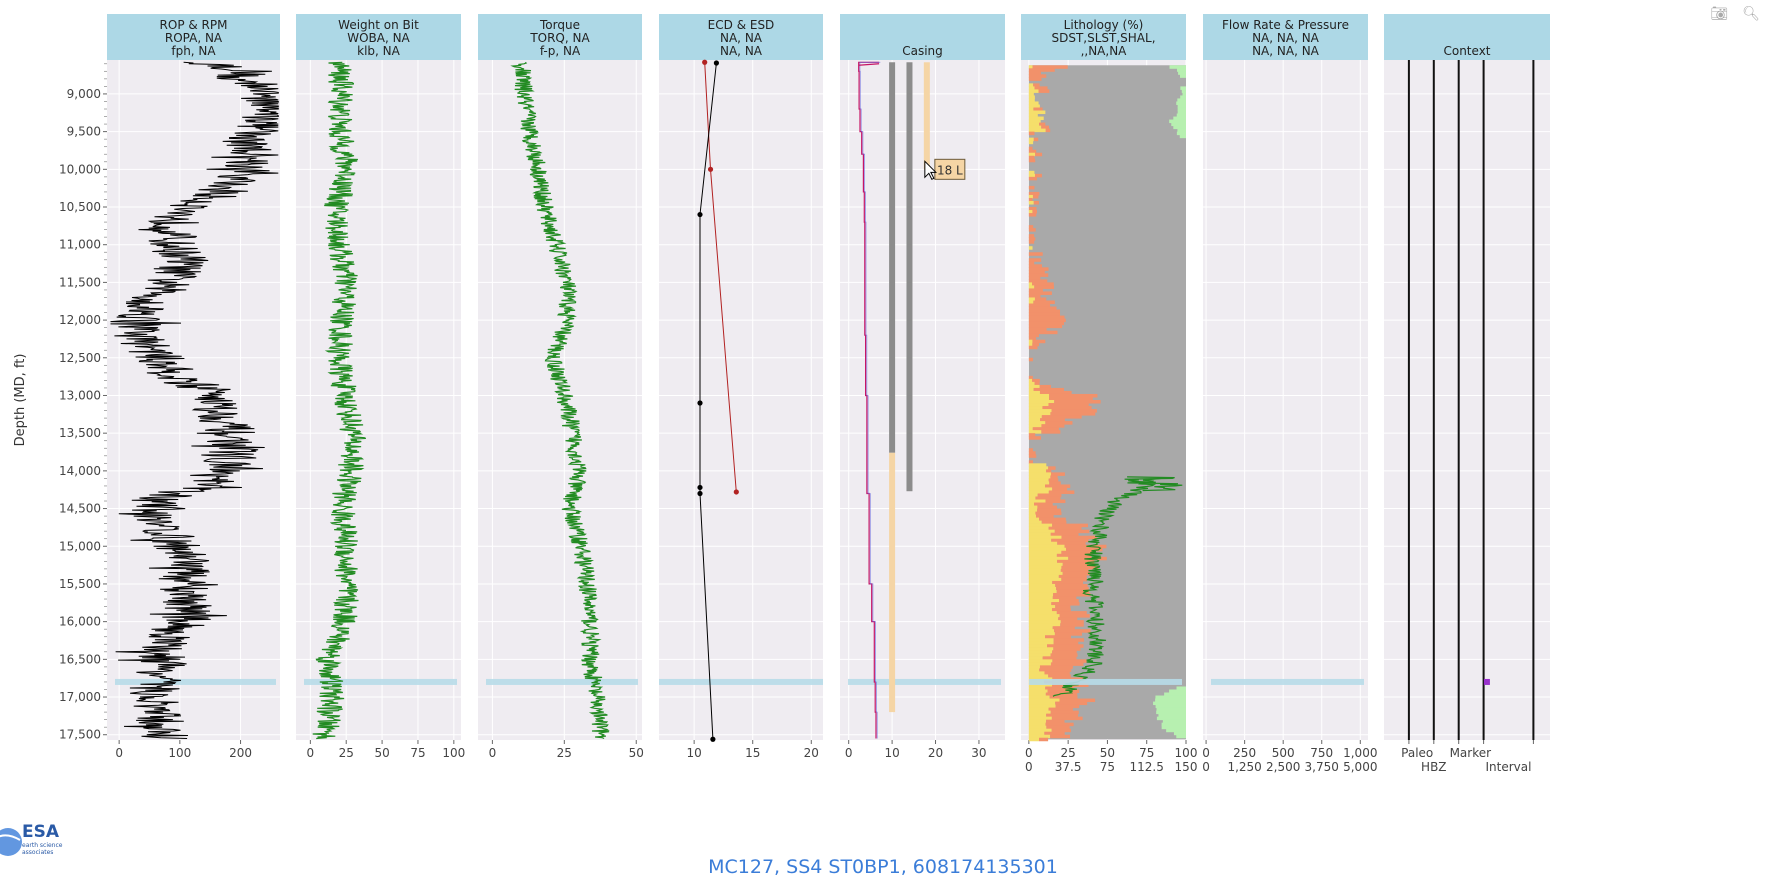  I want to click on x-tick-label: 100, so click(453, 753).